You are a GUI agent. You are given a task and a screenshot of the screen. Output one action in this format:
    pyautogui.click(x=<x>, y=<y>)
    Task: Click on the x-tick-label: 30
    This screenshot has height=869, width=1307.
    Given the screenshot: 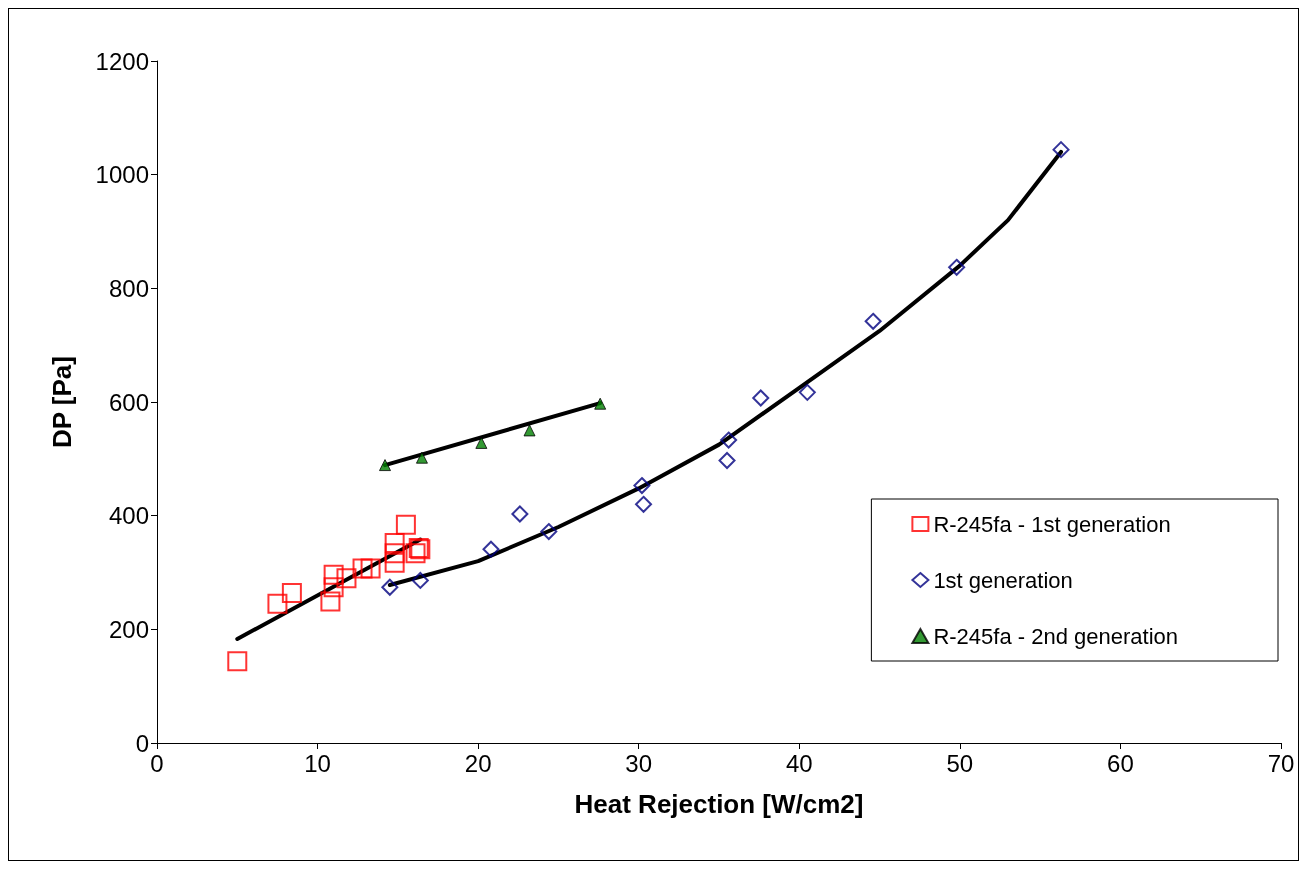 What is the action you would take?
    pyautogui.click(x=639, y=763)
    